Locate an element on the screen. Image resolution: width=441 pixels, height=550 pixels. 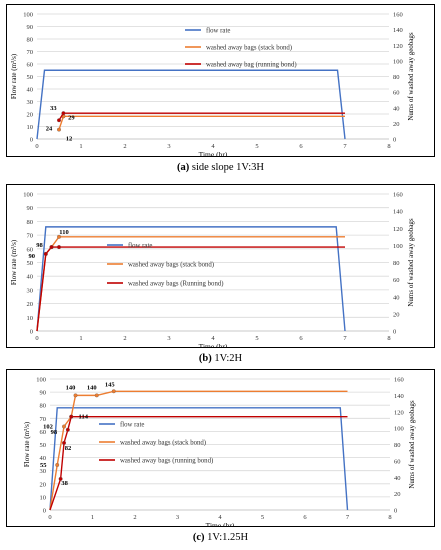
caption-a-text: side slope 1V:3H is located at coordinates (227, 167).